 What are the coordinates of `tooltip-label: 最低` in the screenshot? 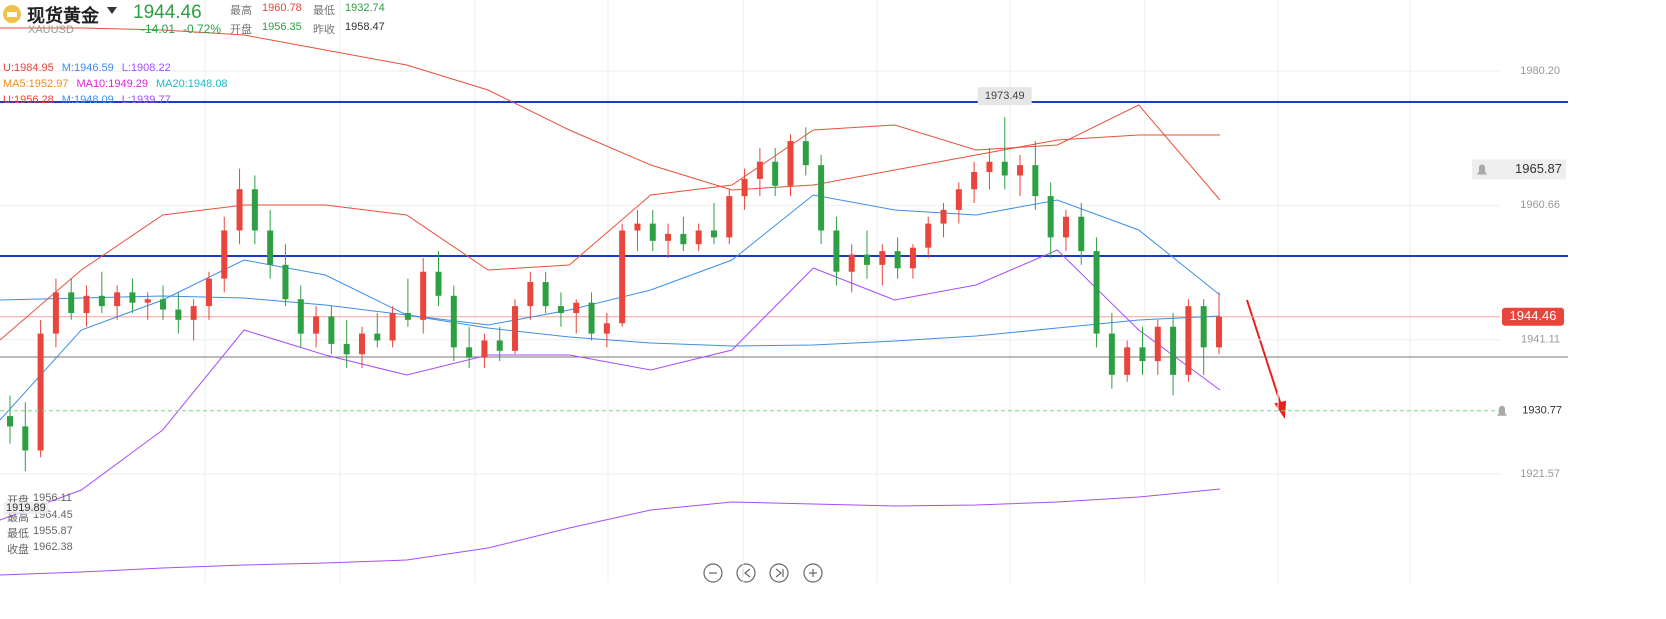 It's located at (18, 534).